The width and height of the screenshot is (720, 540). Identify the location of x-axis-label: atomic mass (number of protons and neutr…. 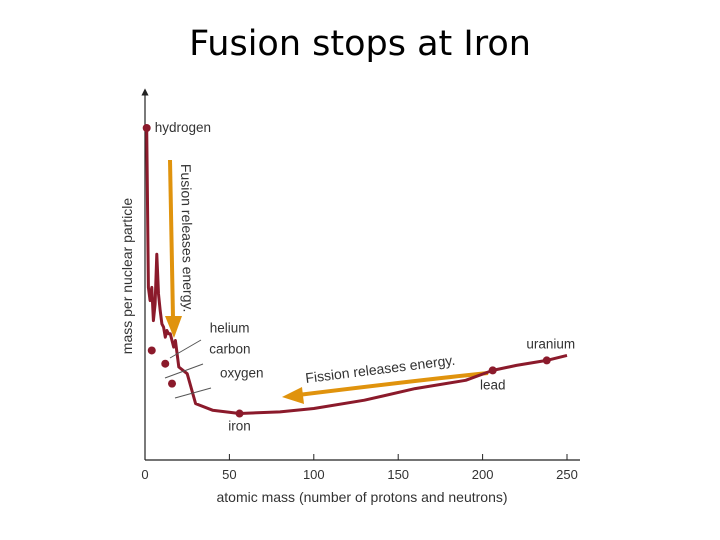
(361, 497).